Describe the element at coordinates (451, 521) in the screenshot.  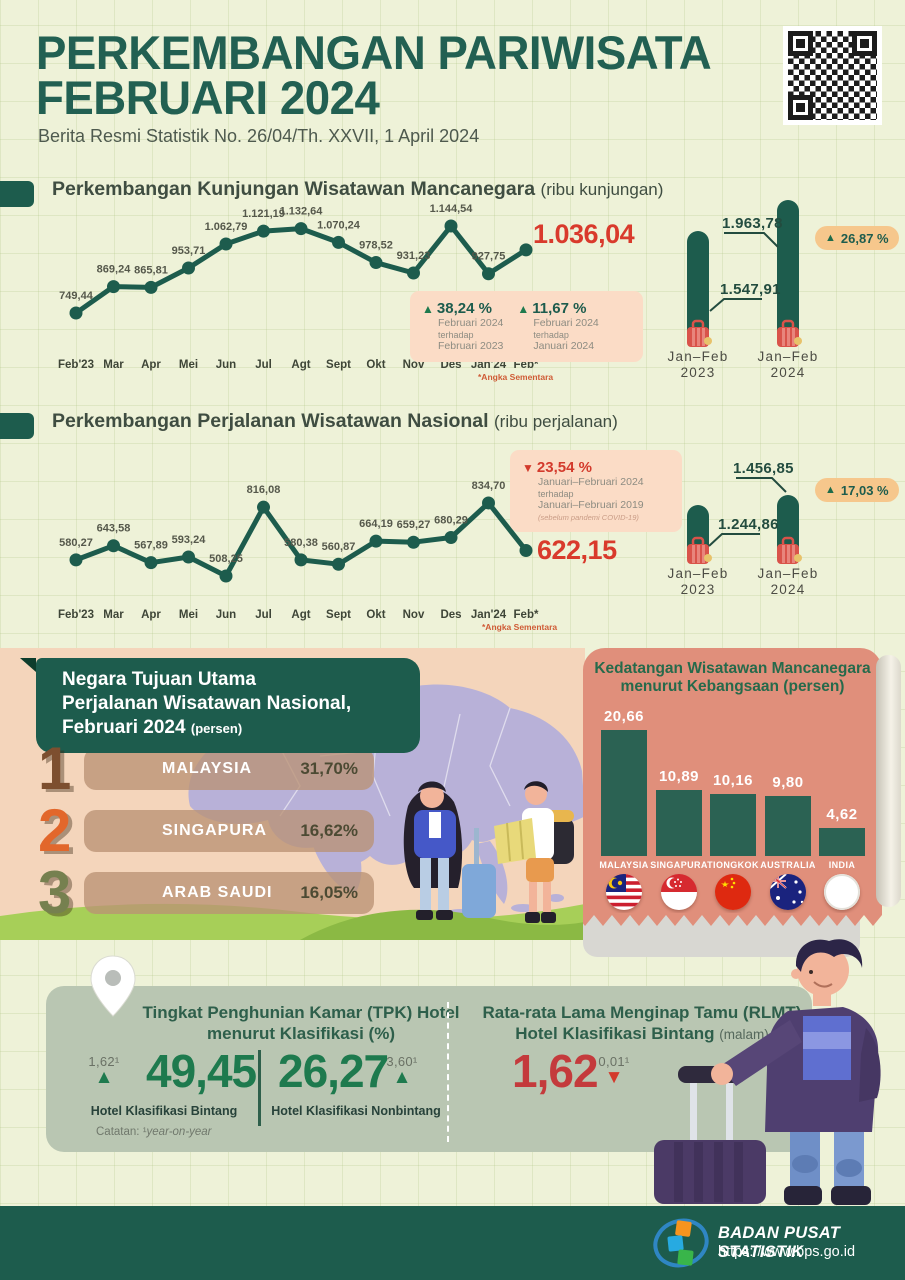
I see `point-value-label: 680,29` at that location.